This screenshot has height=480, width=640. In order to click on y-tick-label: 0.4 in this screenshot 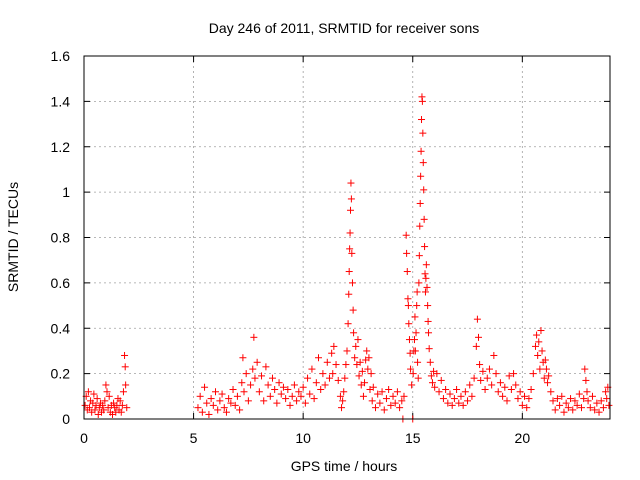, I will do `click(61, 328)`.